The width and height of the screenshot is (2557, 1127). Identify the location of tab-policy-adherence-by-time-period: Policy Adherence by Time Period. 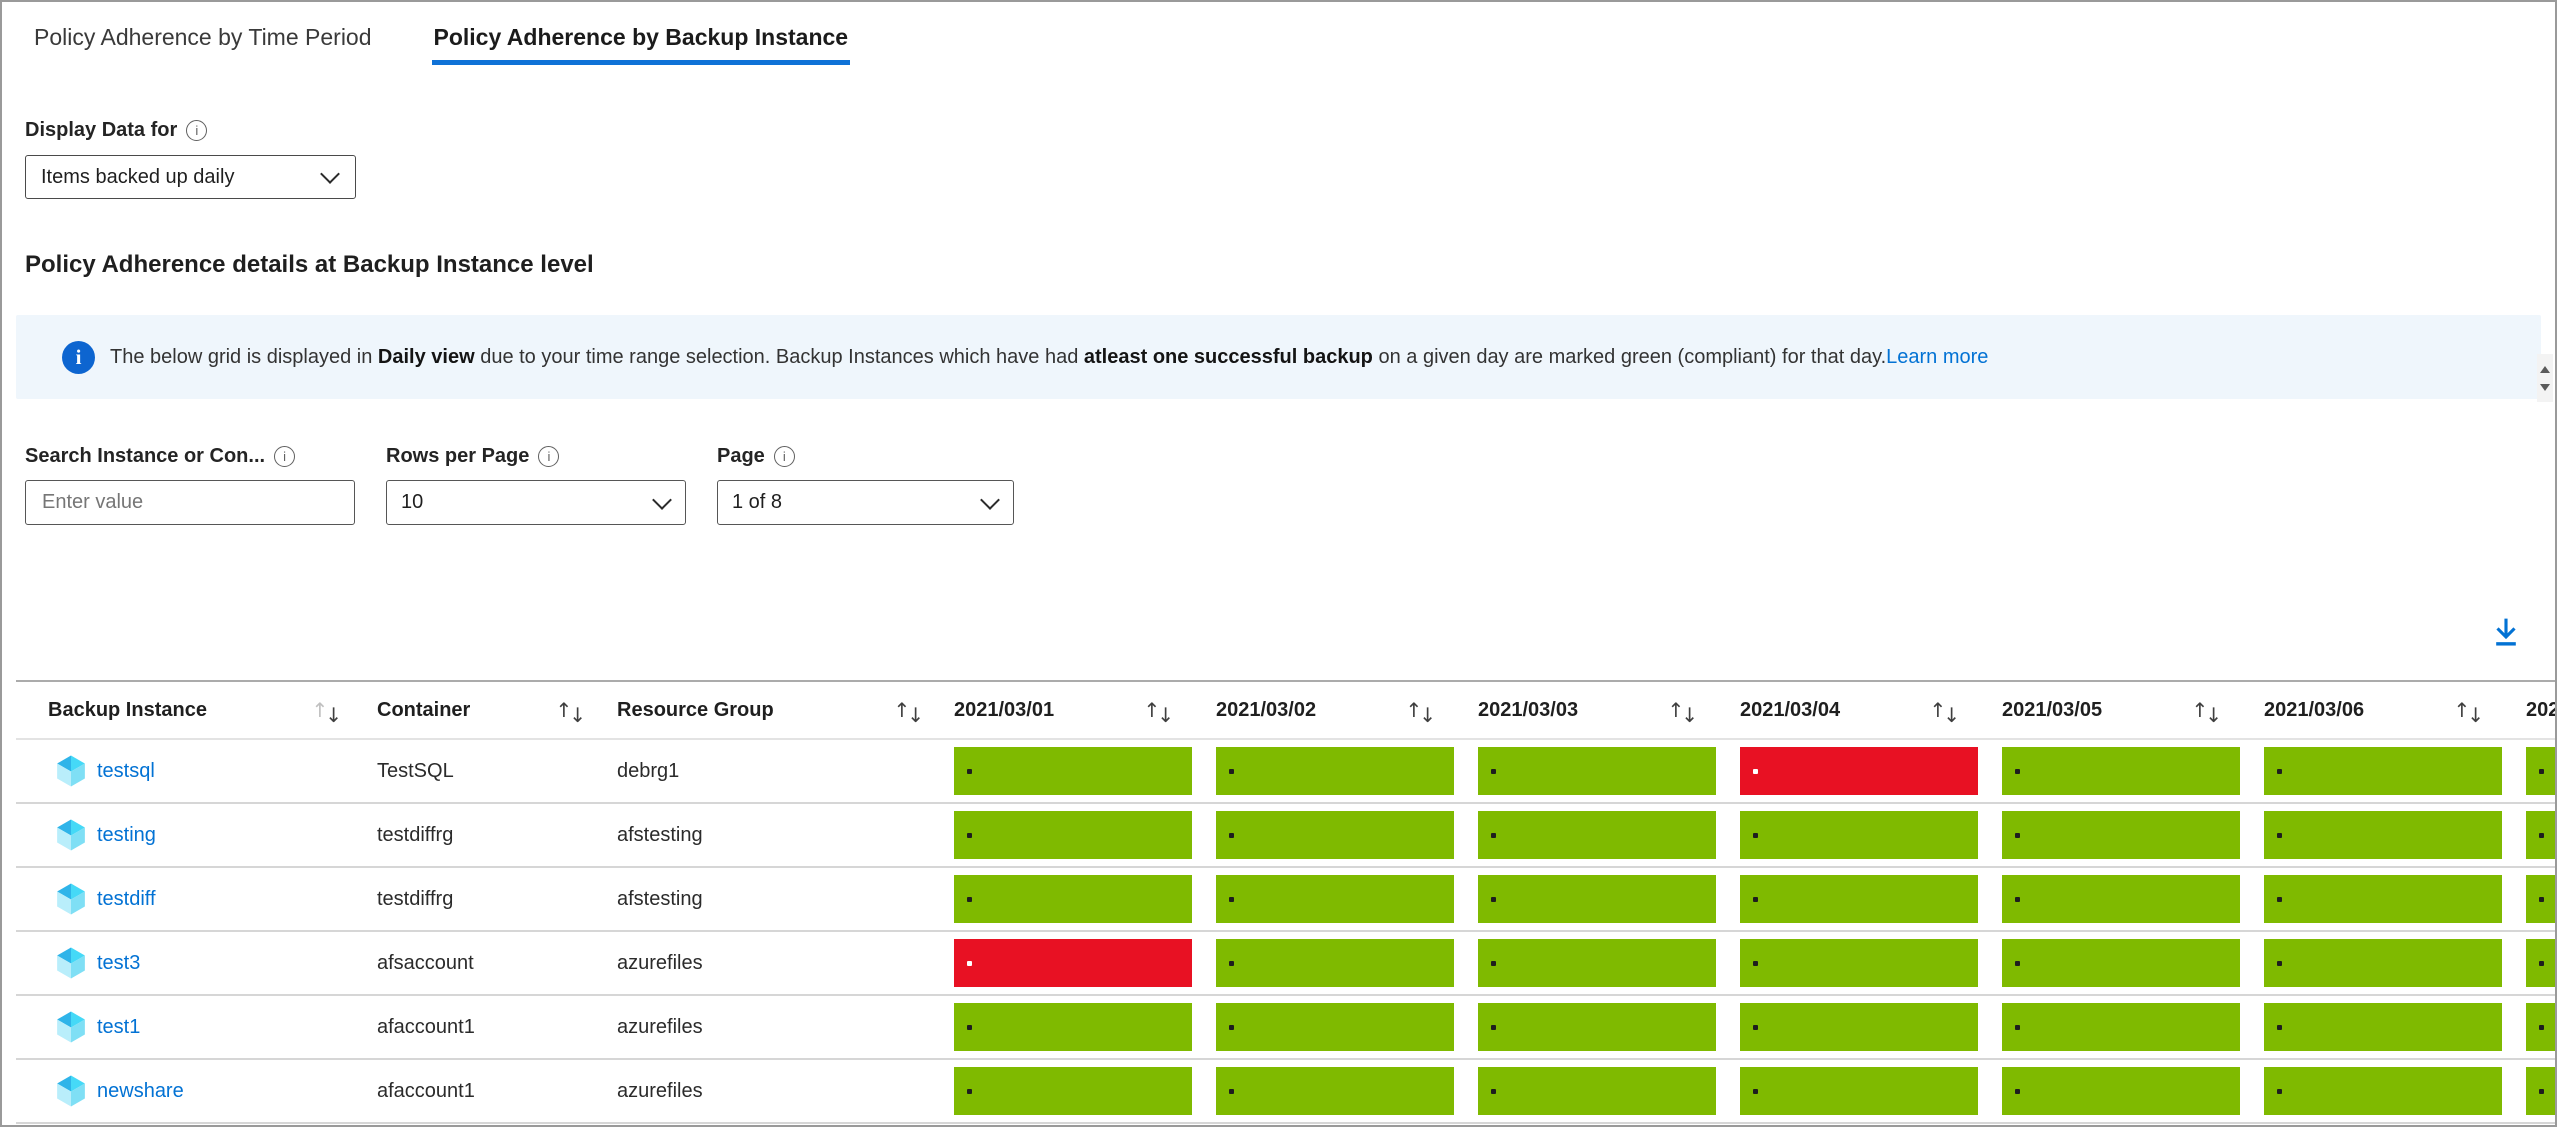
(203, 37).